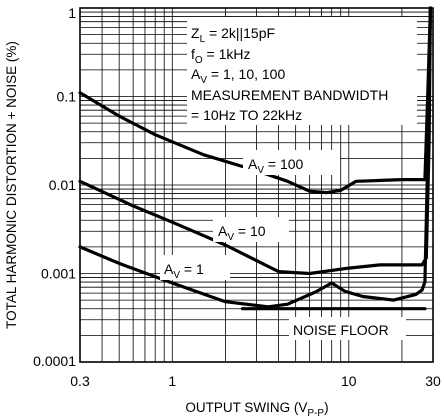 The height and width of the screenshot is (419, 444). Describe the element at coordinates (246, 115) in the screenshot. I see `condition-bandwidth-range: = 10Hz TO 22kHz` at that location.